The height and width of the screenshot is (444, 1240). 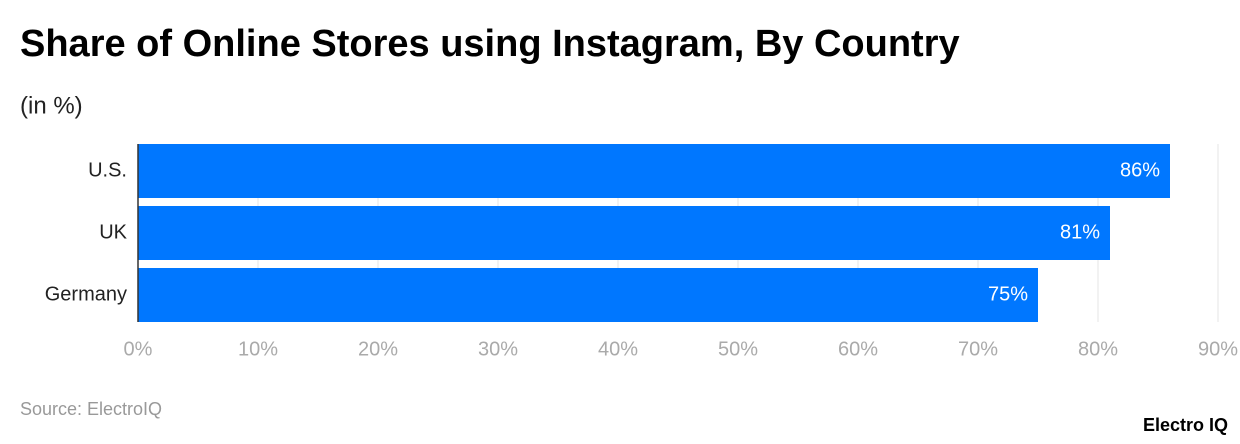 I want to click on y-tick-label: UK, so click(x=113, y=232).